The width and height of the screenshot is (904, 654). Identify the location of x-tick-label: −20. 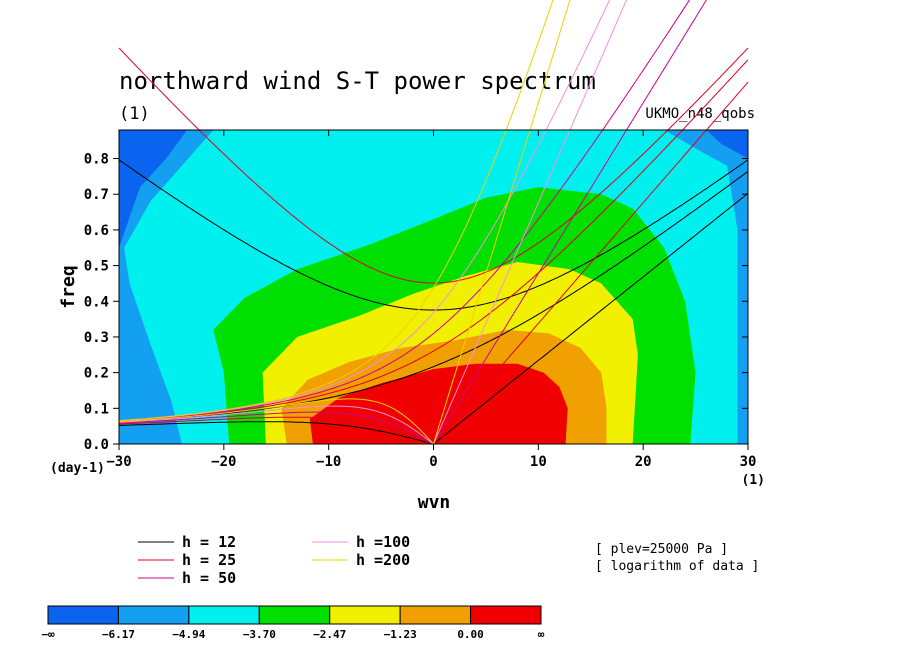
(223, 462).